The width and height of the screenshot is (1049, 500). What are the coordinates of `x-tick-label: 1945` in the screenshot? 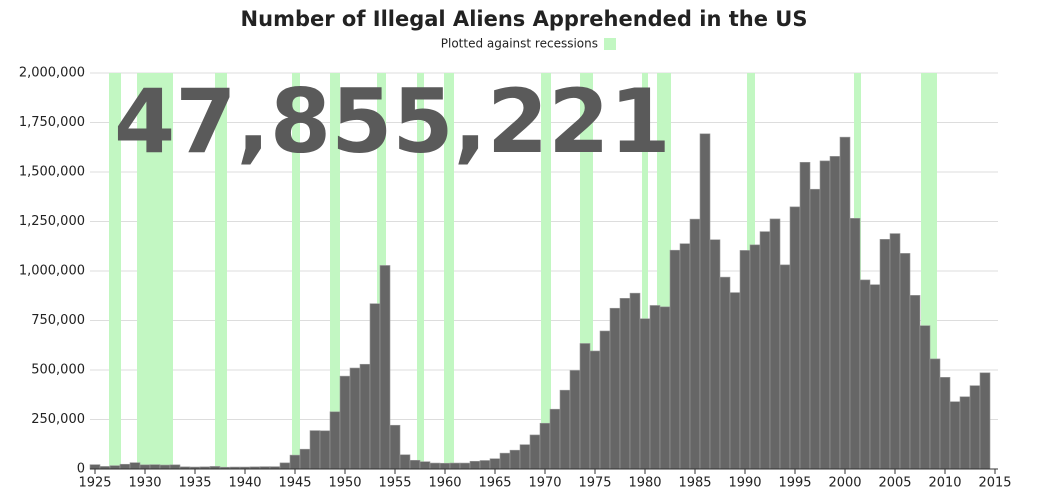 It's located at (294, 483).